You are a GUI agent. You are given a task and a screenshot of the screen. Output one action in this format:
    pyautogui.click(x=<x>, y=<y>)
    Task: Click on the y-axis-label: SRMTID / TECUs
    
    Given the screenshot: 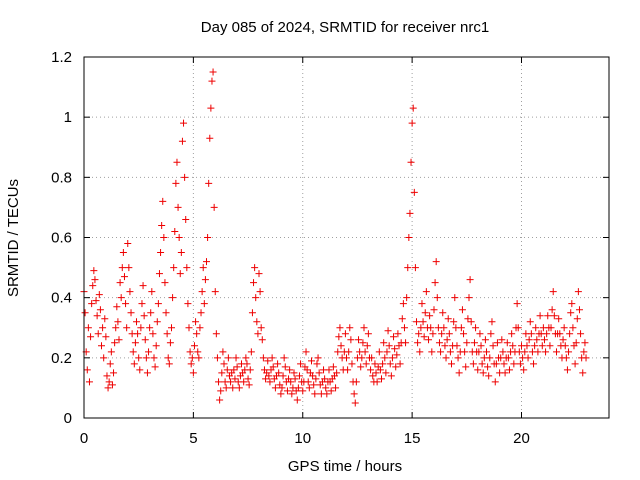 What is the action you would take?
    pyautogui.click(x=13, y=238)
    